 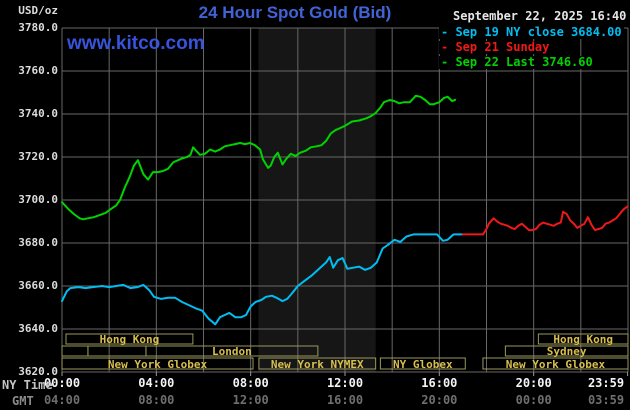 I want to click on session-label: NY Globex, so click(x=423, y=364).